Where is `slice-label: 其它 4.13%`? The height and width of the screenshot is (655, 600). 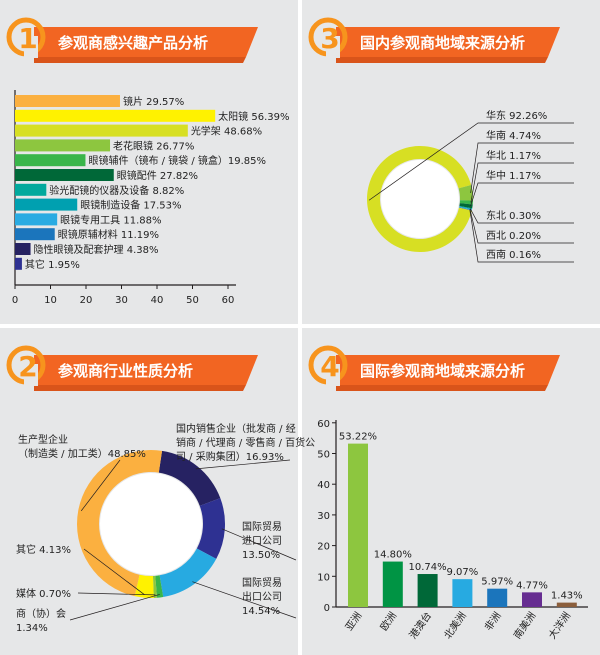 slice-label: 其它 4.13% is located at coordinates (43, 549).